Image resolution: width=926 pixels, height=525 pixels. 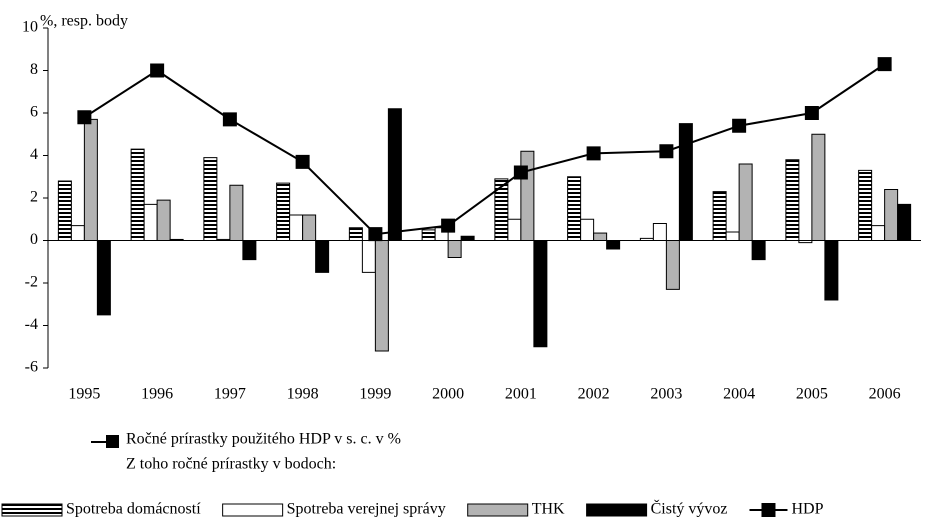 I want to click on x-tick-label: 2005, so click(x=812, y=394).